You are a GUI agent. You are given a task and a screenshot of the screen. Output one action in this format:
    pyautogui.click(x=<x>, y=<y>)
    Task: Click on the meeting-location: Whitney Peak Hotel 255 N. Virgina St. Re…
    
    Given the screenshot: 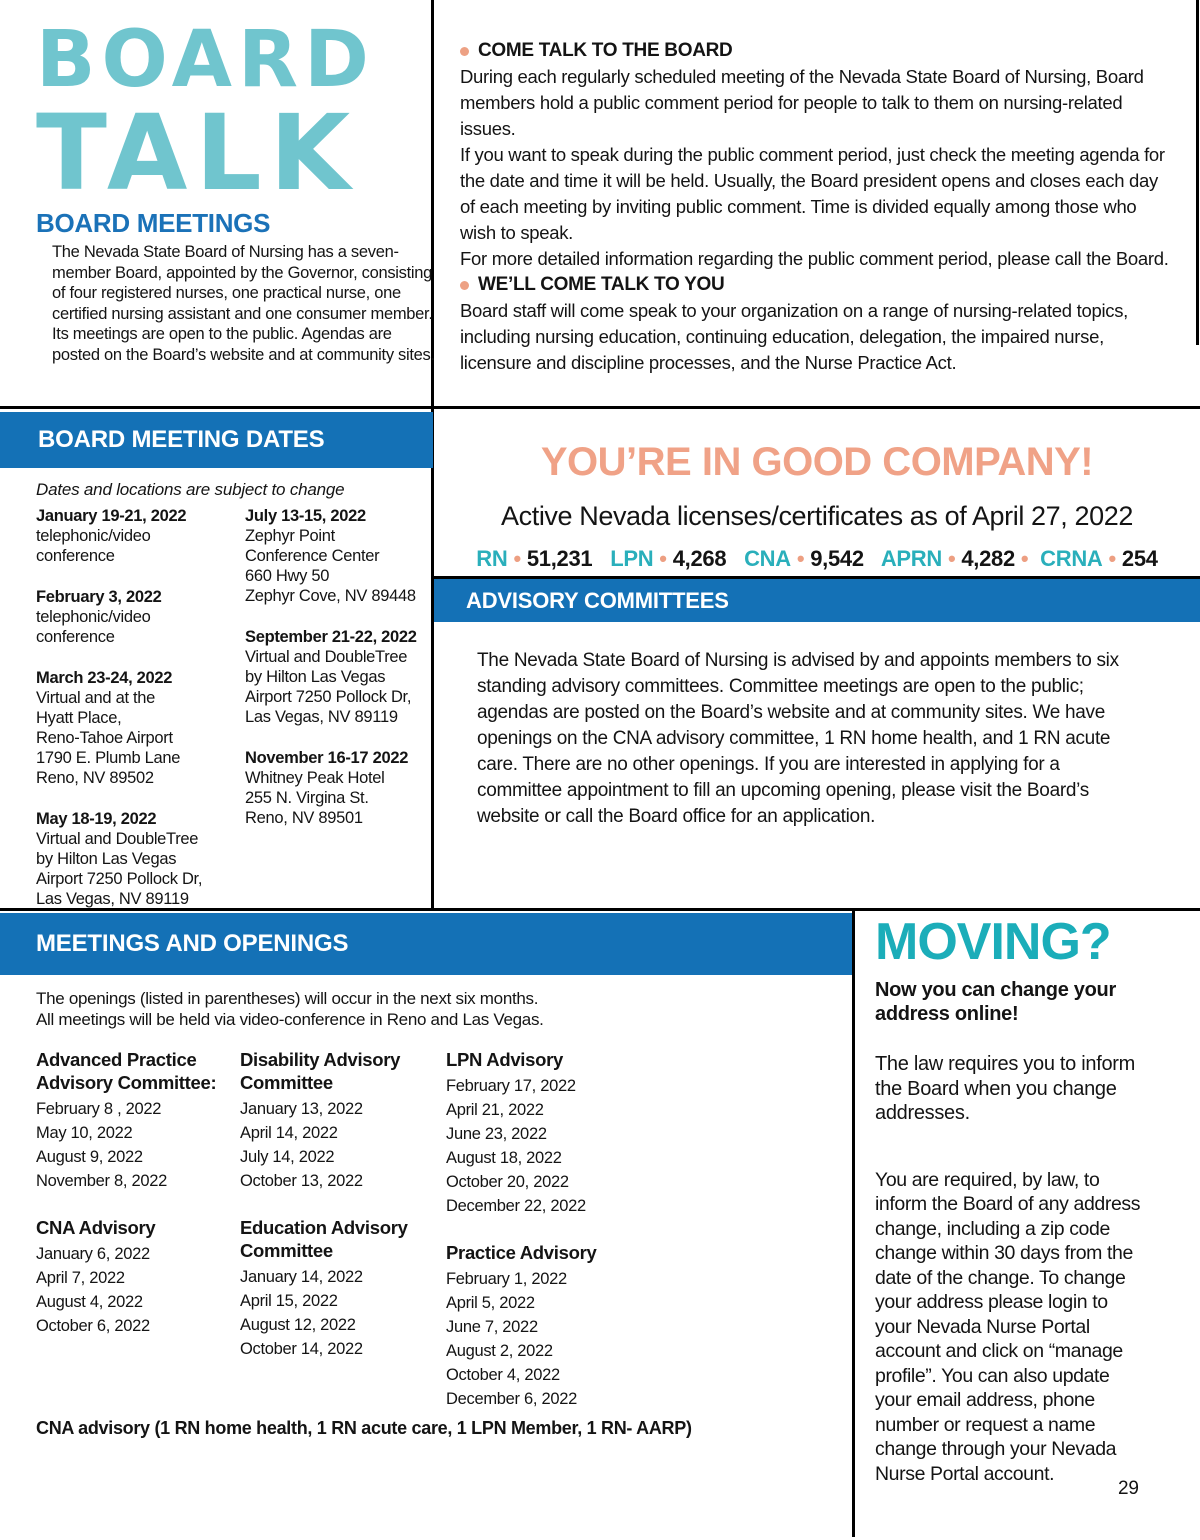 What is the action you would take?
    pyautogui.click(x=315, y=798)
    